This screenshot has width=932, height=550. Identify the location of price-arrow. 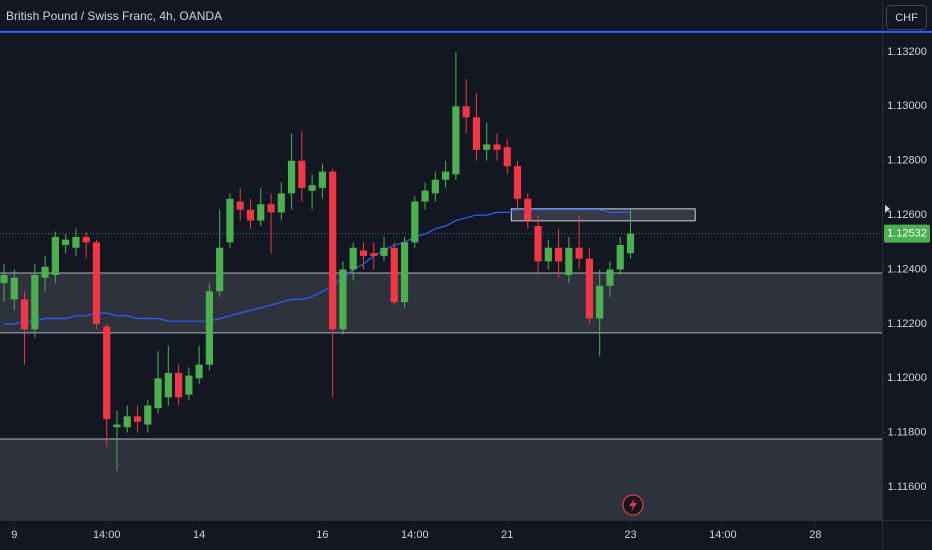
(887, 208).